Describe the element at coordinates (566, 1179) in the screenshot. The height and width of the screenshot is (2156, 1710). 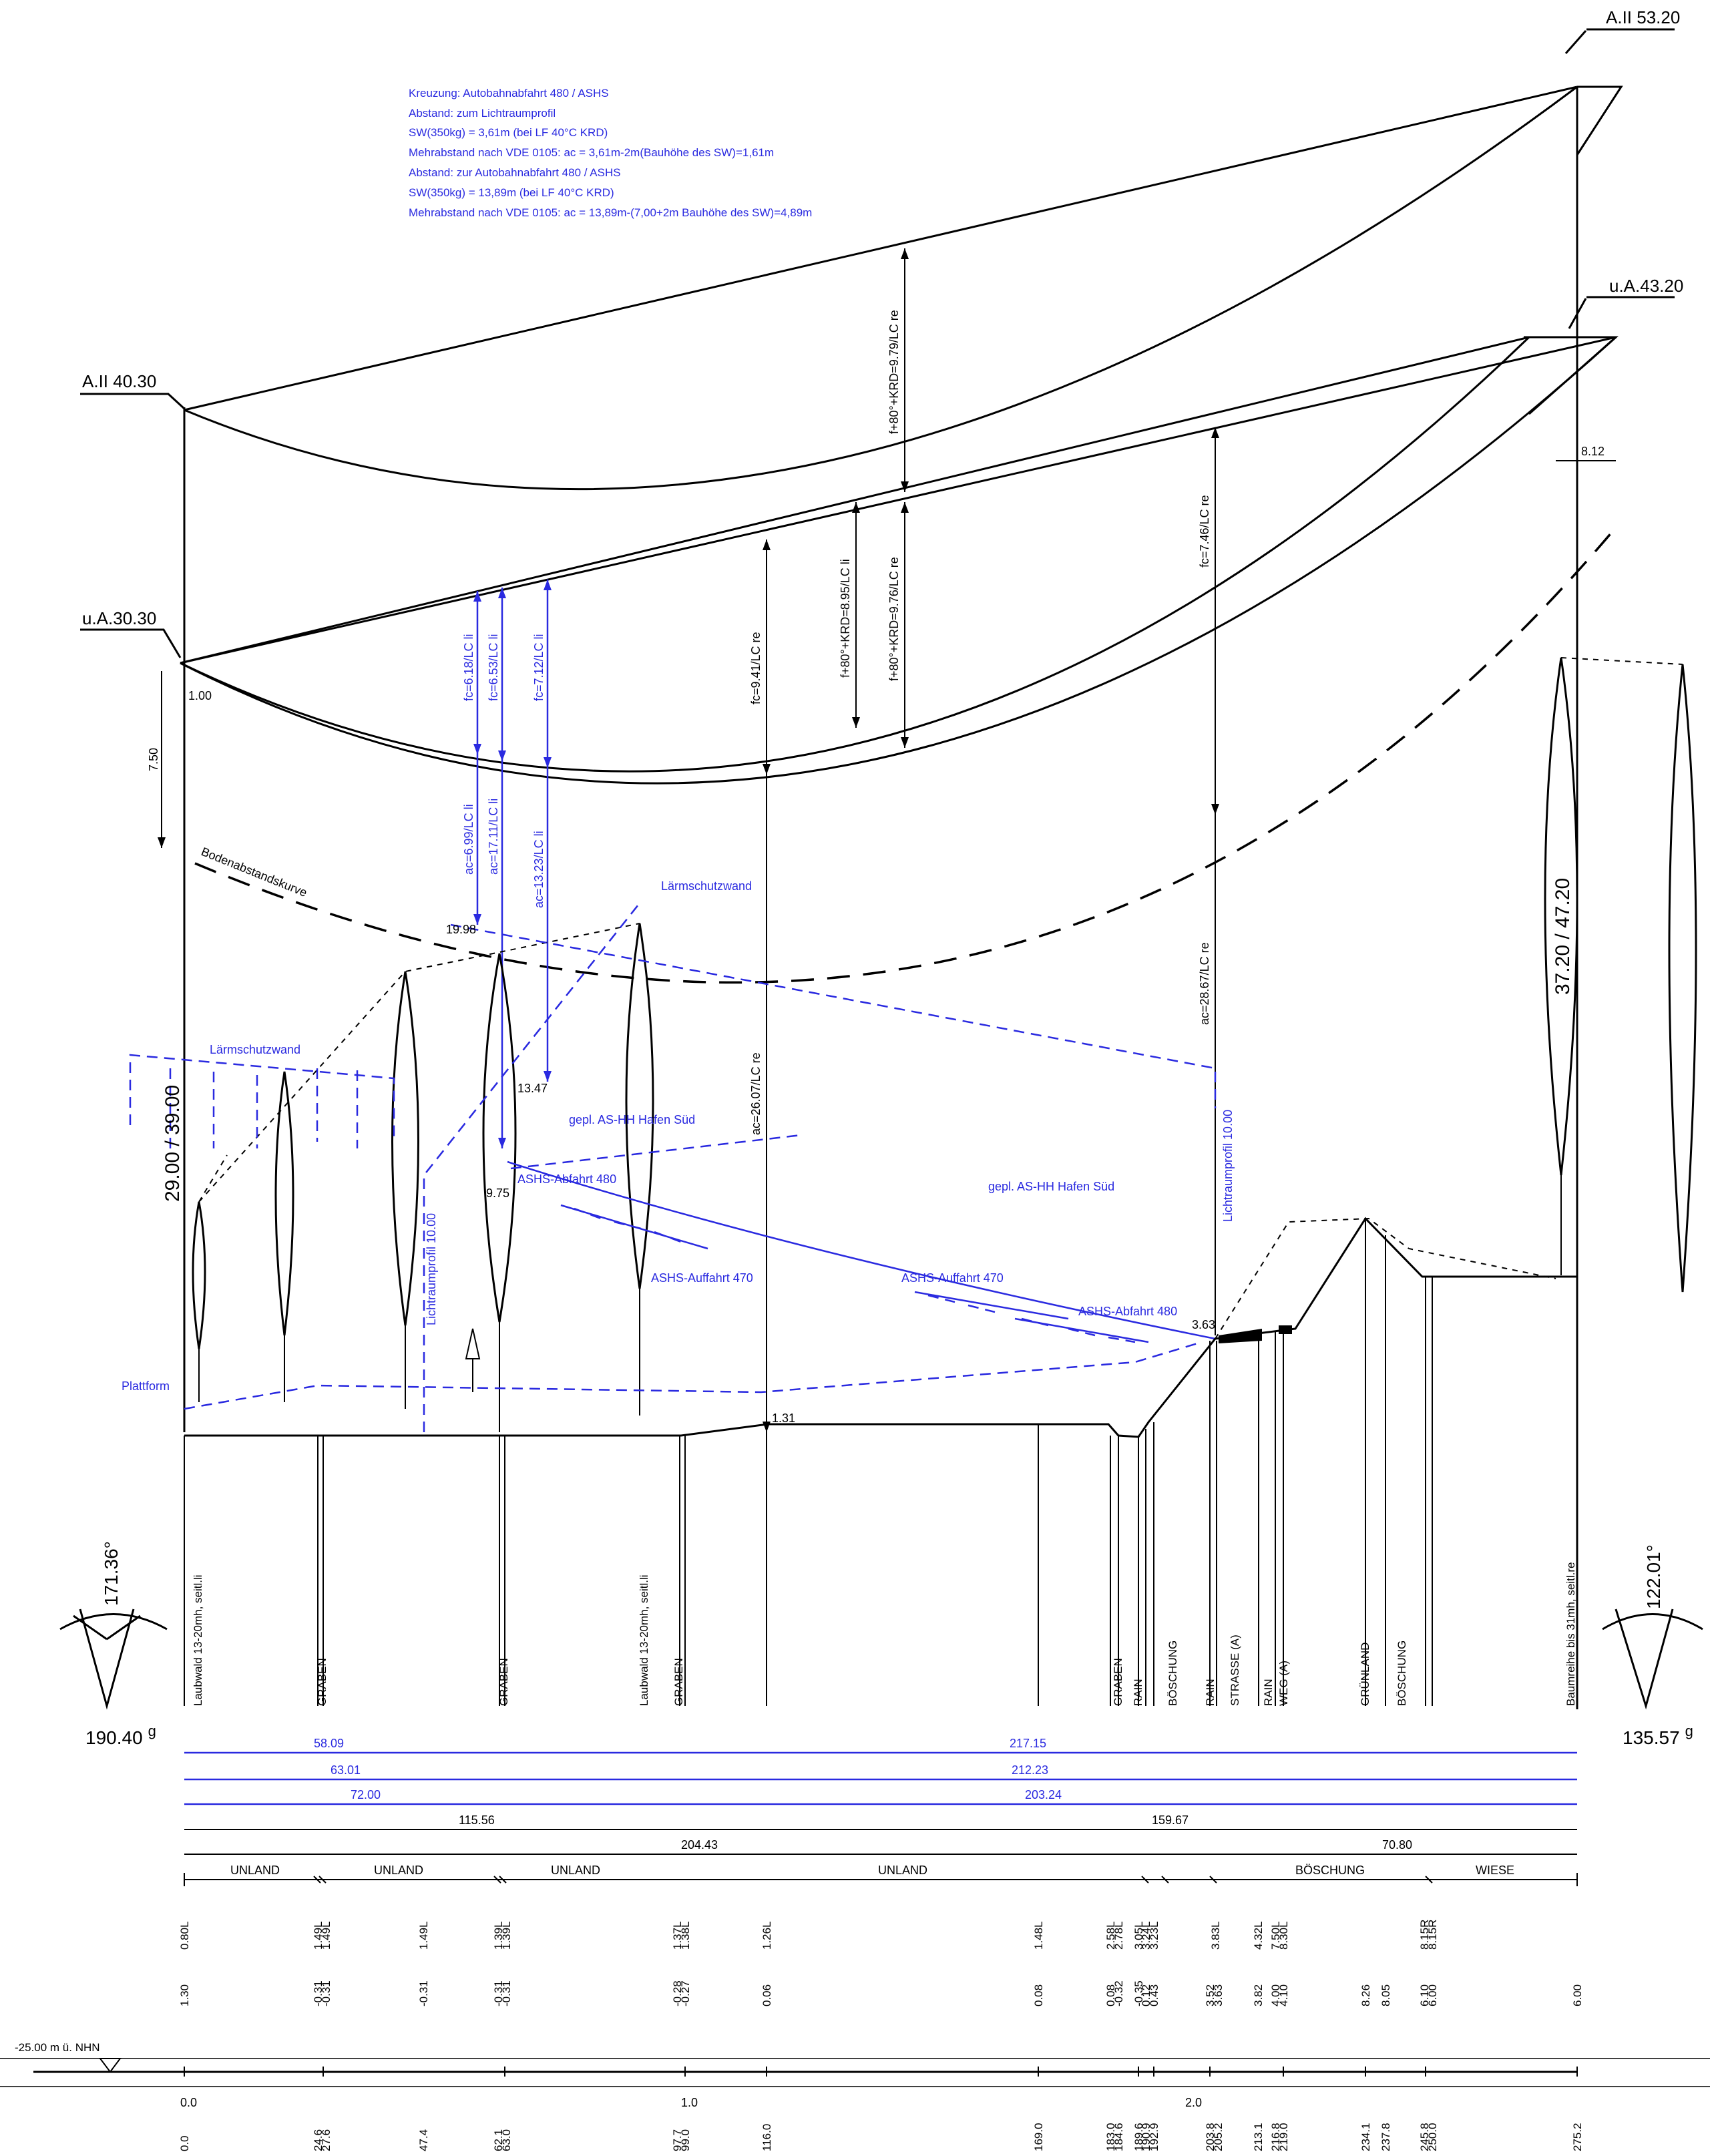
I see `exit-ramp-label: ASHS-Abfahrt 480` at that location.